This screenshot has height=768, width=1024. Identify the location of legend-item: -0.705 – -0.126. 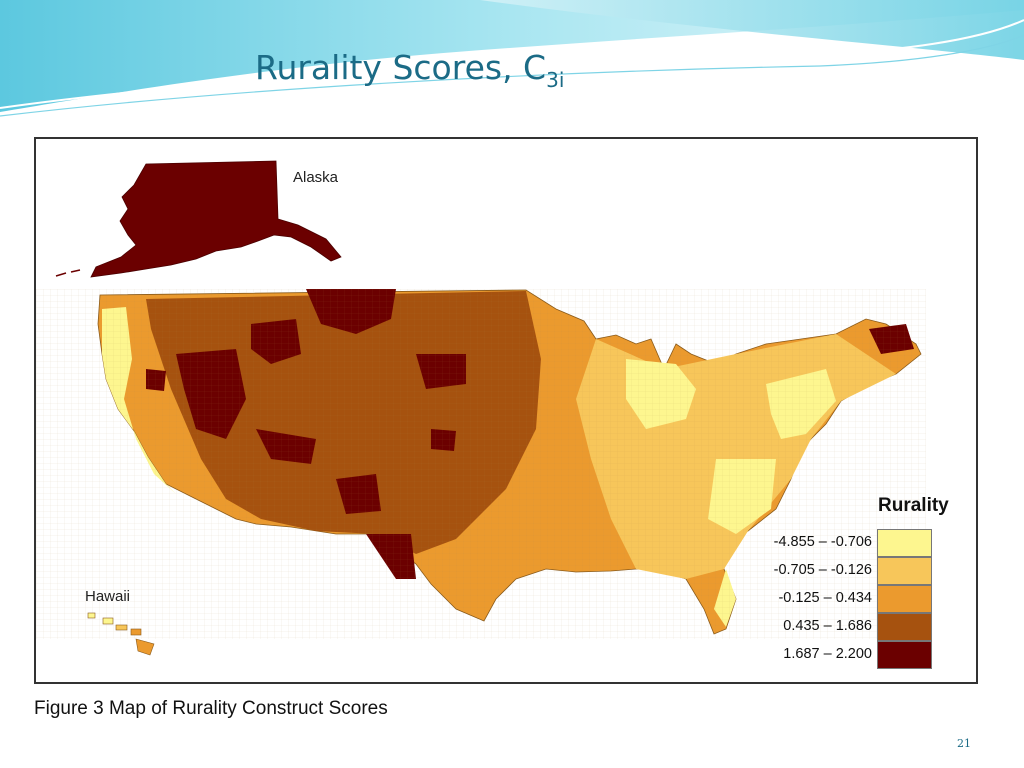
(856, 571).